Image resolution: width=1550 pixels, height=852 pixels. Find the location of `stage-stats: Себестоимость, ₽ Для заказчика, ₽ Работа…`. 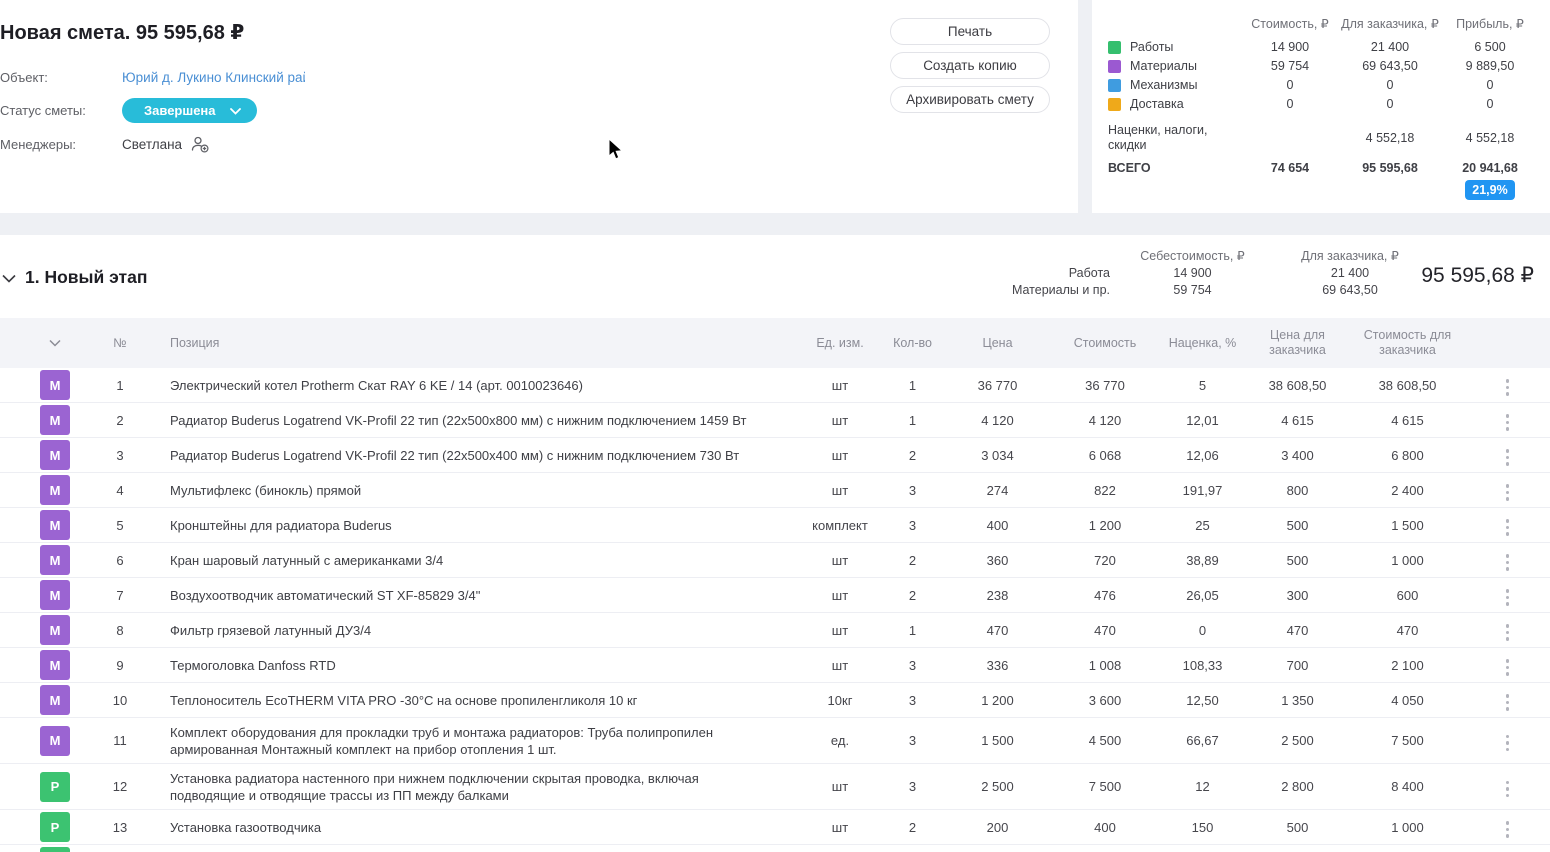

stage-stats: Себестоимость, ₽ Для заказчика, ₽ Работа… is located at coordinates (1212, 272).